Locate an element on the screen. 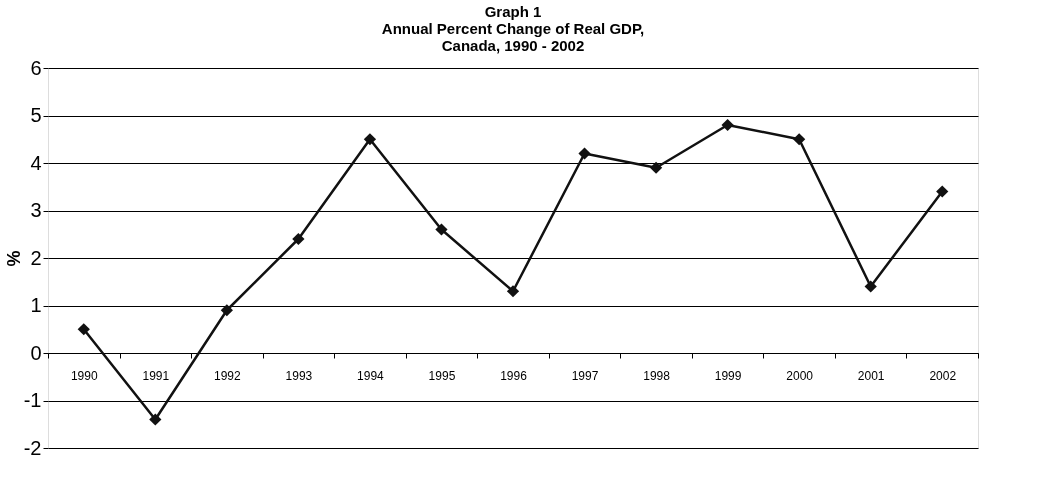  y-tick-label: -2 is located at coordinates (32, 447).